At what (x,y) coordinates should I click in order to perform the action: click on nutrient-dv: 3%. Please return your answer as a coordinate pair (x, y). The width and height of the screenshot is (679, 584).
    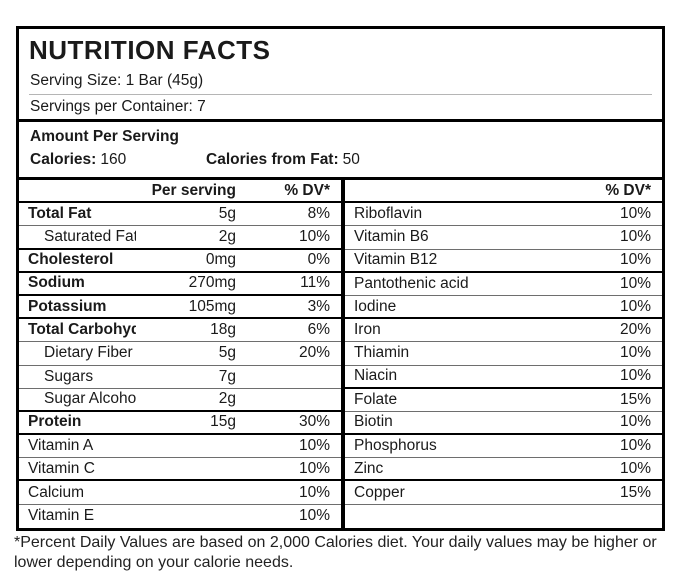
    Looking at the image, I should click on (318, 306).